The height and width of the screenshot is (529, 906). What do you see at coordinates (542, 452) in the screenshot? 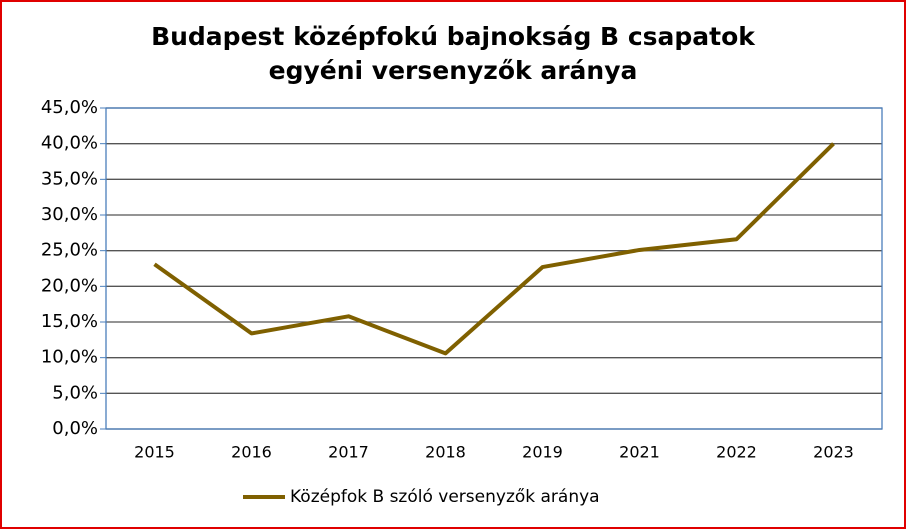
I see `x-tick-label: 2019` at bounding box center [542, 452].